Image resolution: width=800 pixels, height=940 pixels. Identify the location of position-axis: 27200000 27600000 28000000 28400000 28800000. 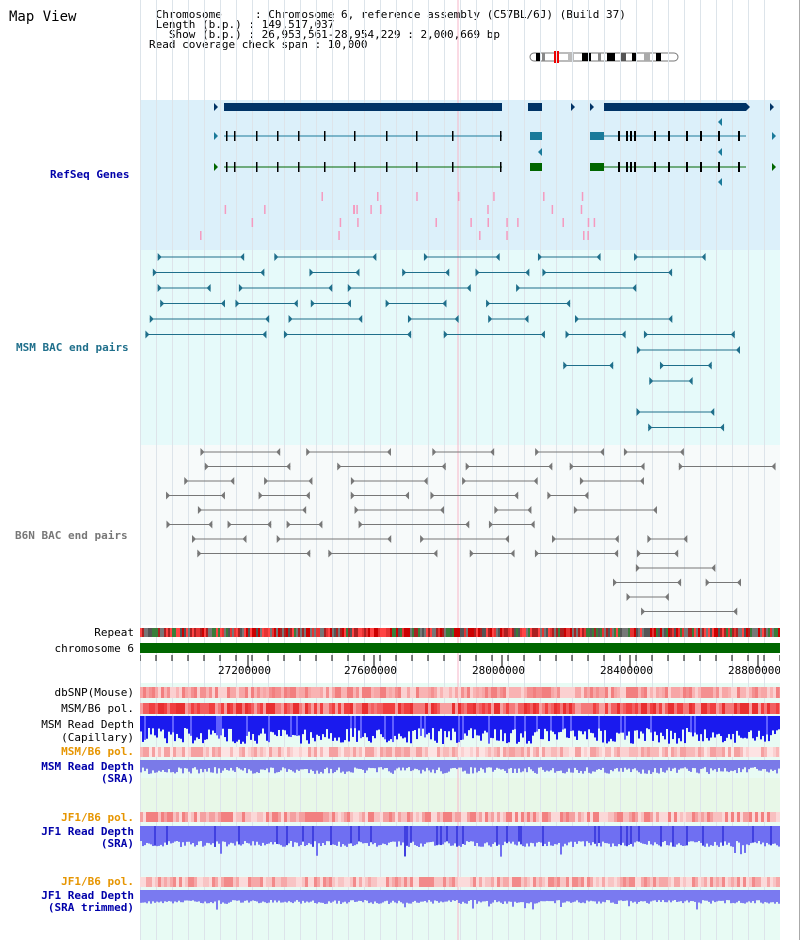
(460, 666).